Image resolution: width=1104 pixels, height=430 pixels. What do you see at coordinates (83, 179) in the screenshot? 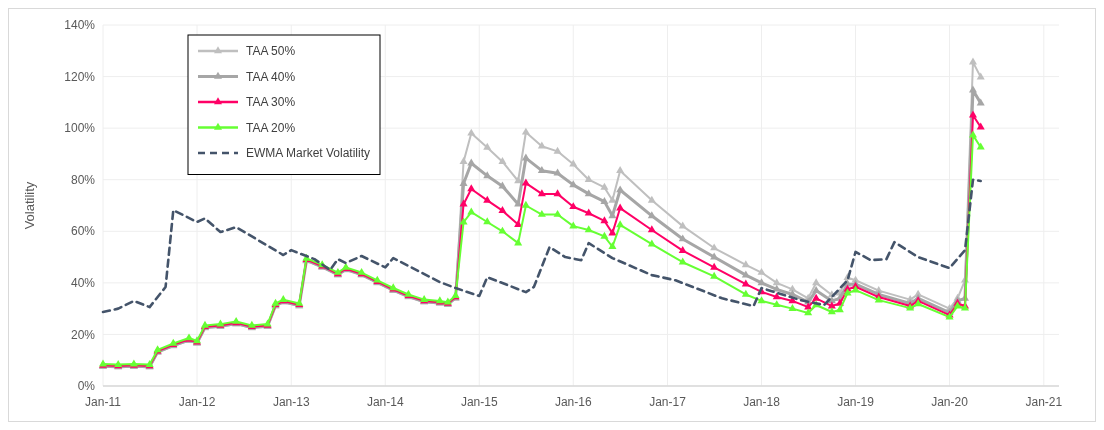
I see `y-tick-label: 80%` at bounding box center [83, 179].